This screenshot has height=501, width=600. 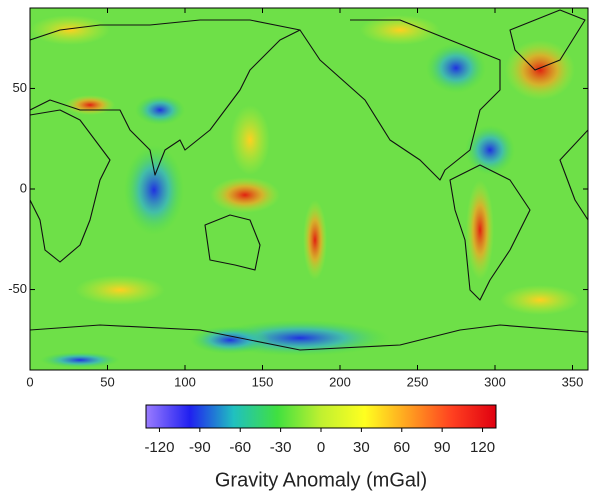 I want to click on colorbar-tick-label: 60, so click(x=401, y=447).